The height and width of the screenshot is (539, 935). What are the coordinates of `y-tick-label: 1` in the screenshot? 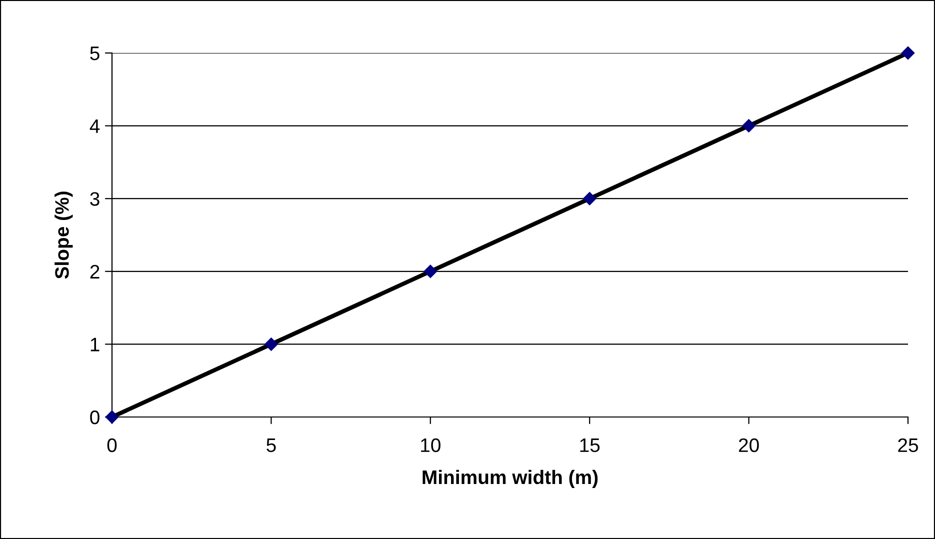 It's located at (95, 345).